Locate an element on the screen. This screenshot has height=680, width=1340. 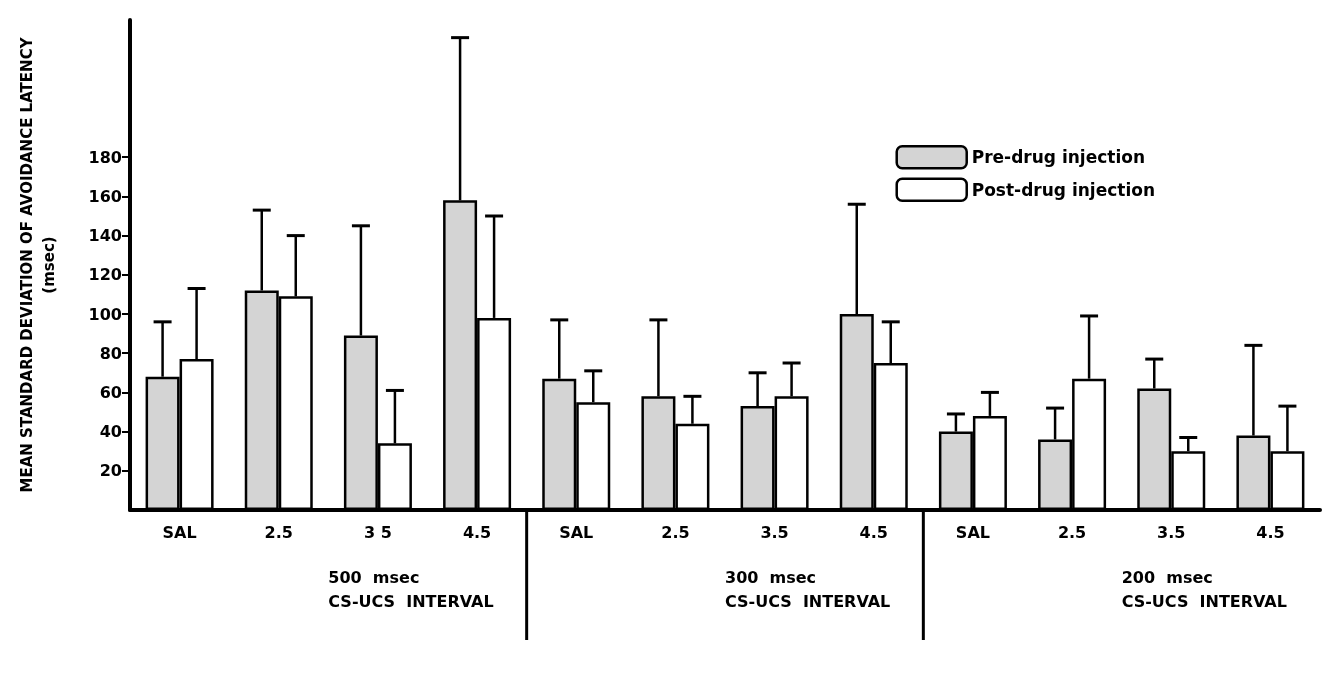
x-tick-label: 3 5 is located at coordinates (377, 532).